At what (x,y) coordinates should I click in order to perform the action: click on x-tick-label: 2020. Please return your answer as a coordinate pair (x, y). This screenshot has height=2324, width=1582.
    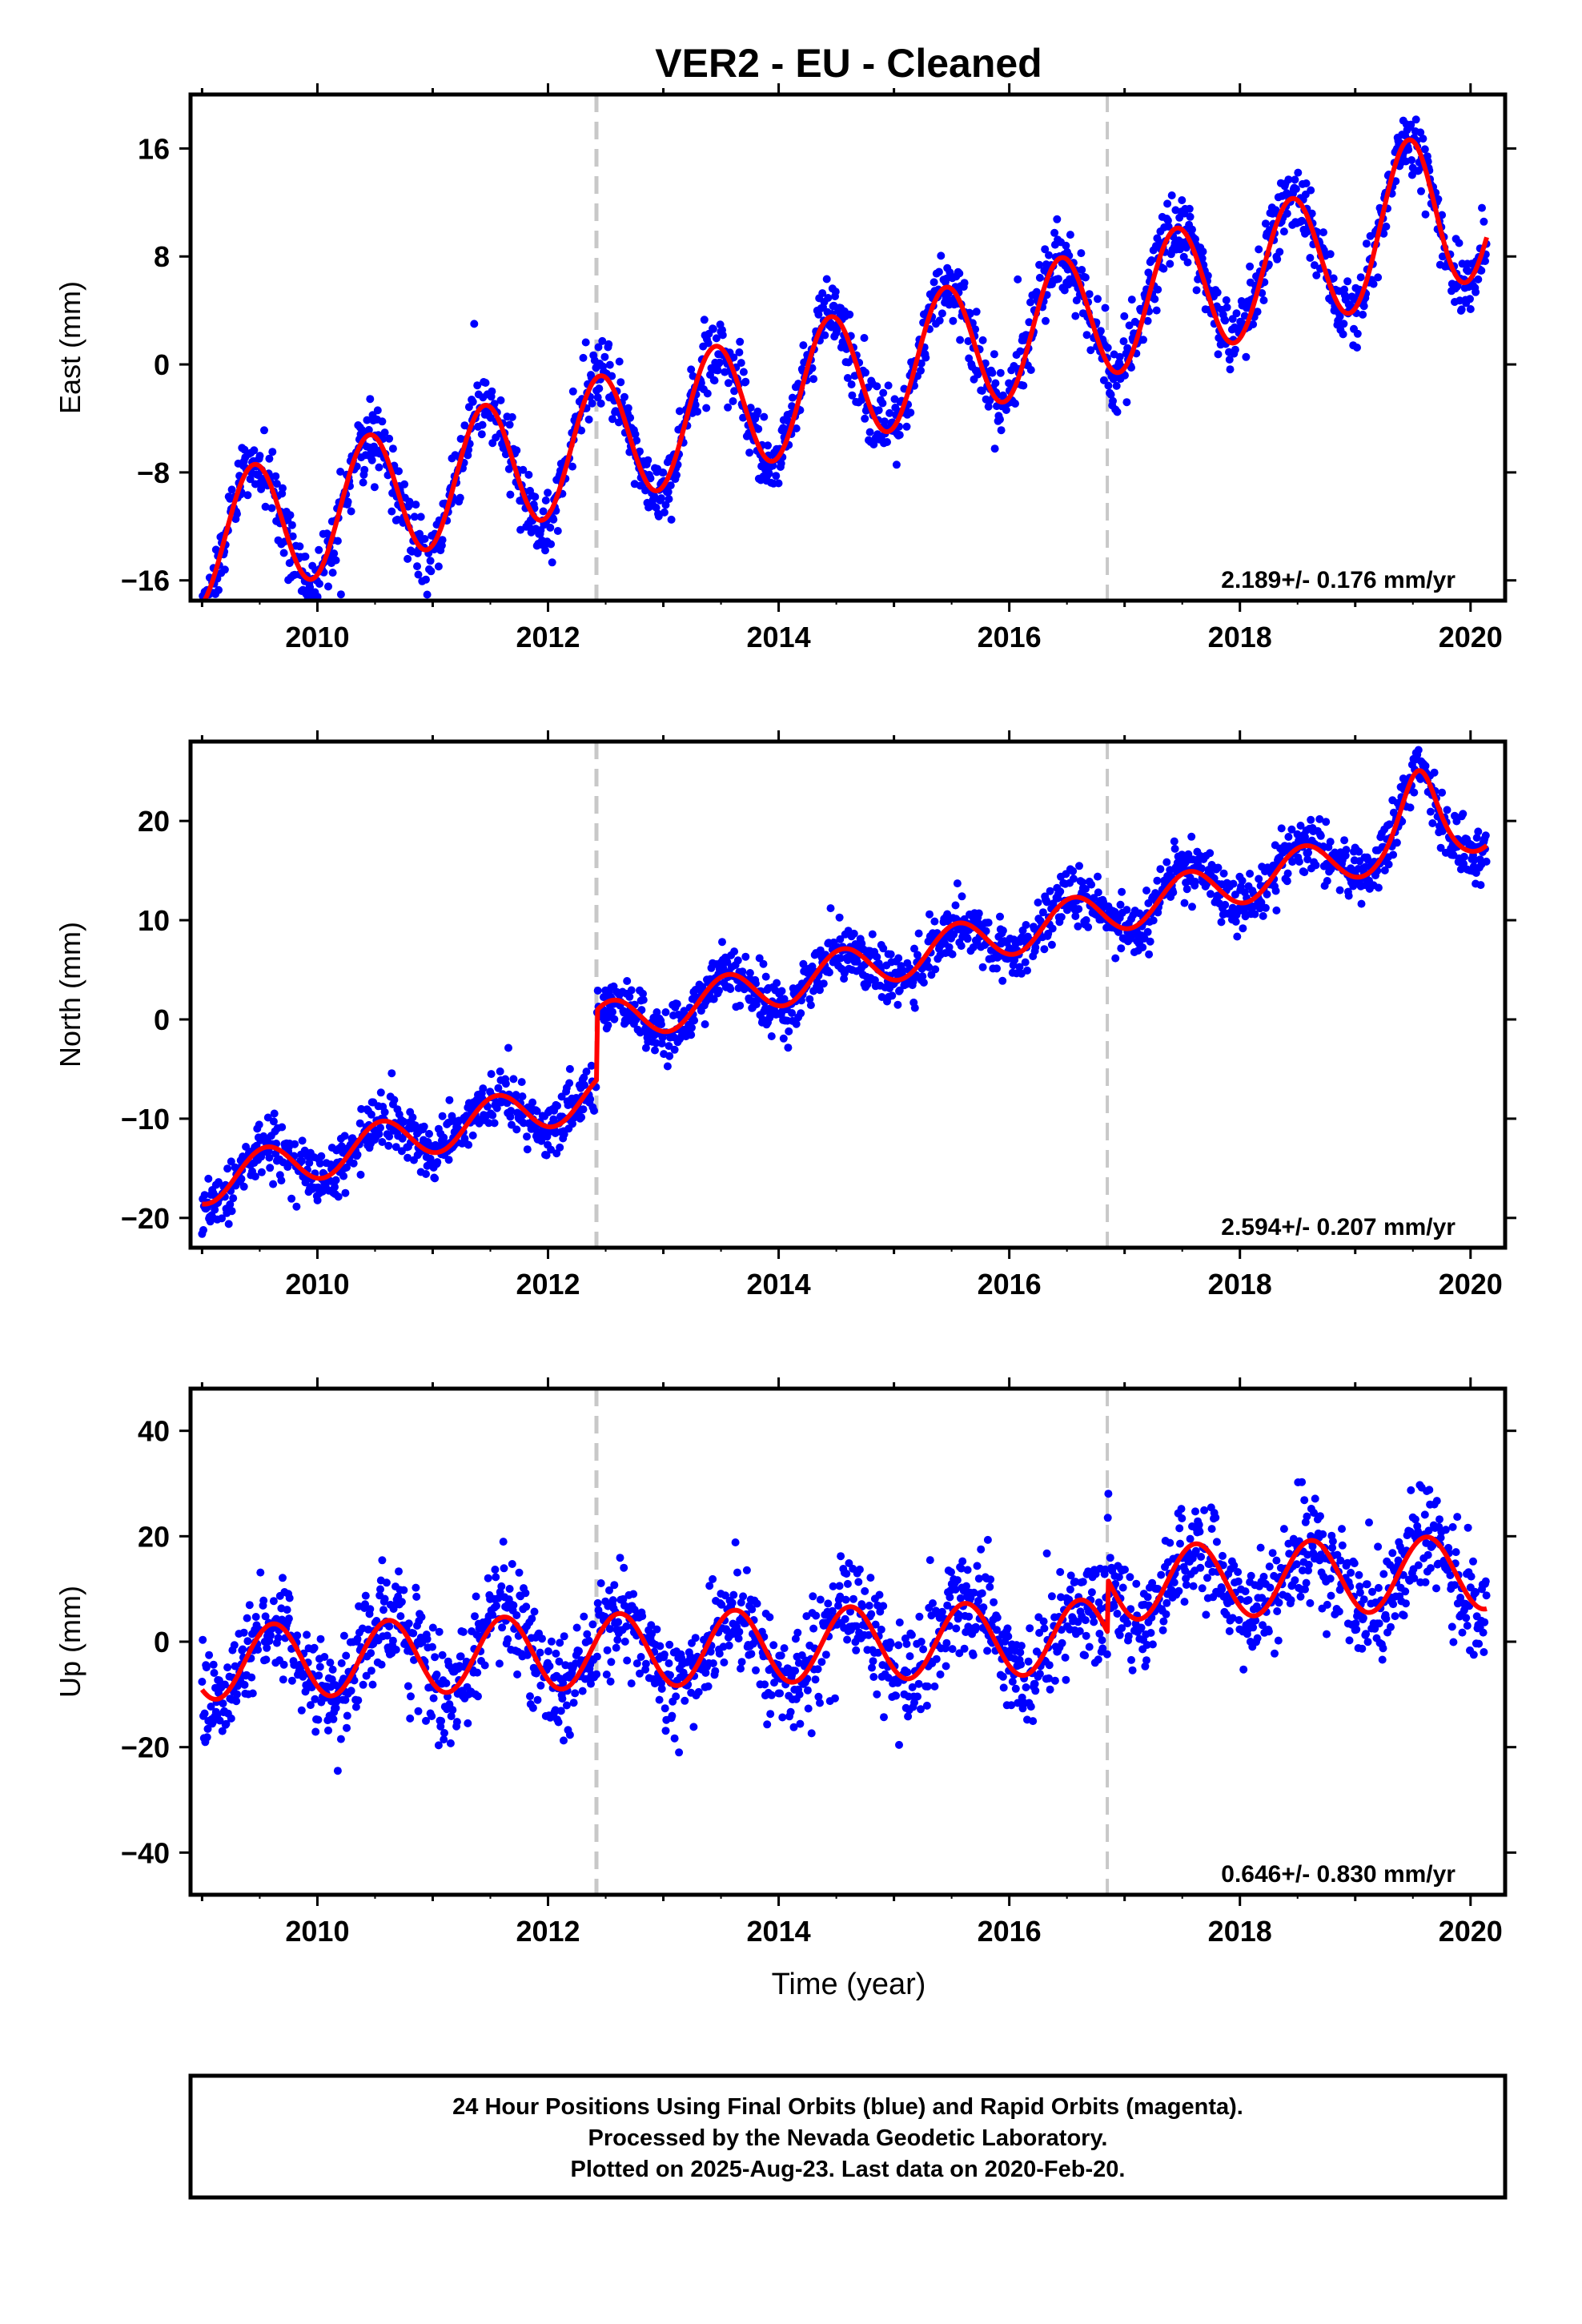
    Looking at the image, I should click on (1471, 637).